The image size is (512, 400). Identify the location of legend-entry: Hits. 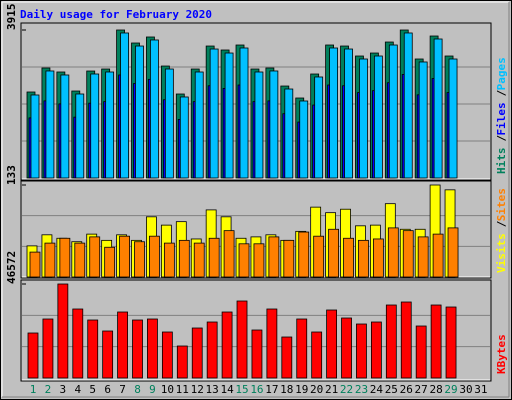
(501, 161).